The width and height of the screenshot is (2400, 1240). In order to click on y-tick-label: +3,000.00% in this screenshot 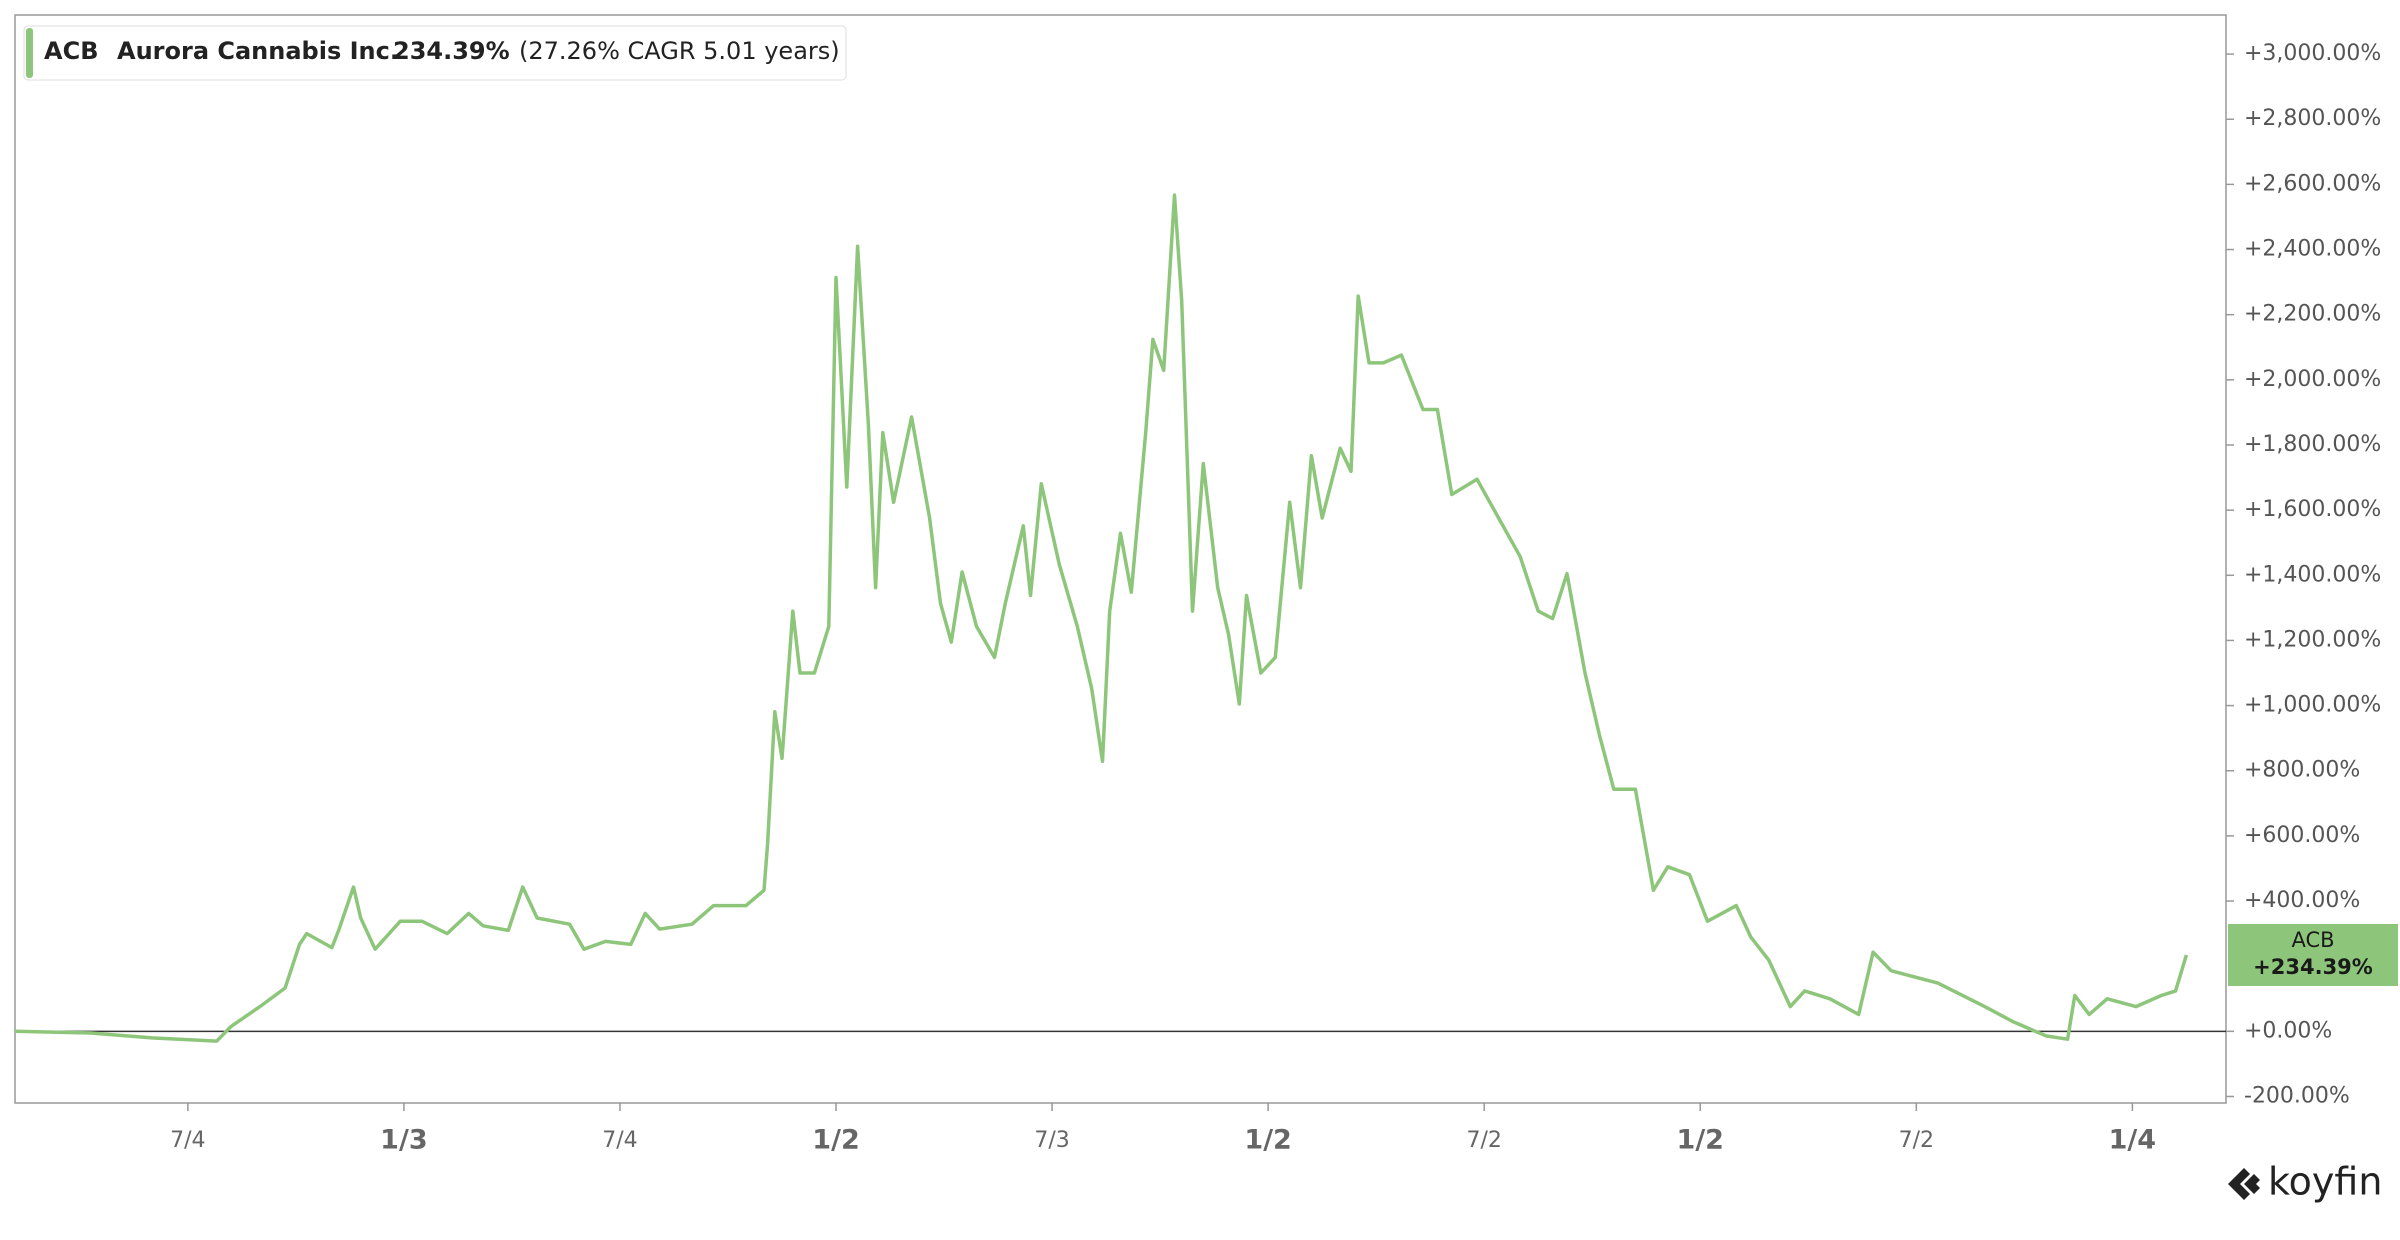, I will do `click(2312, 53)`.